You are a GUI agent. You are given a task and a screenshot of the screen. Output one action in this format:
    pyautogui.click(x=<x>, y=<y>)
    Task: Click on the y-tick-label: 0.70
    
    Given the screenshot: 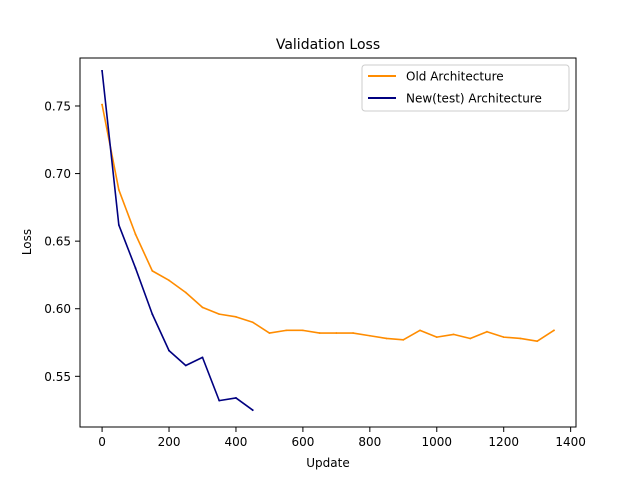 What is the action you would take?
    pyautogui.click(x=57, y=174)
    